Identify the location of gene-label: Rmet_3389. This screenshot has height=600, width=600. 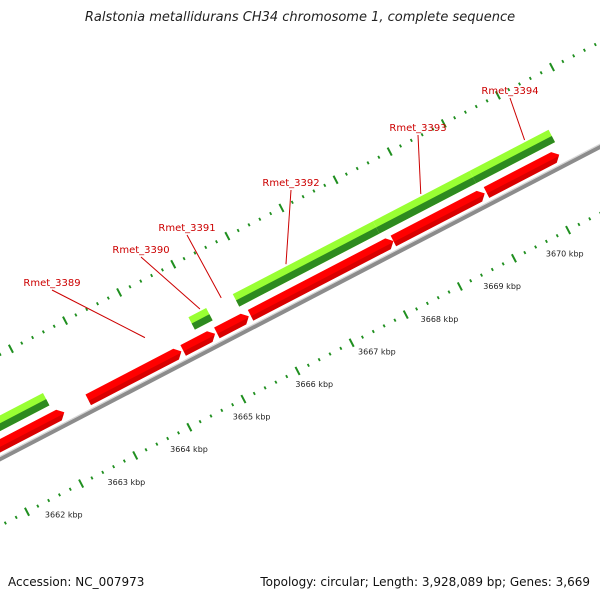
(51, 283).